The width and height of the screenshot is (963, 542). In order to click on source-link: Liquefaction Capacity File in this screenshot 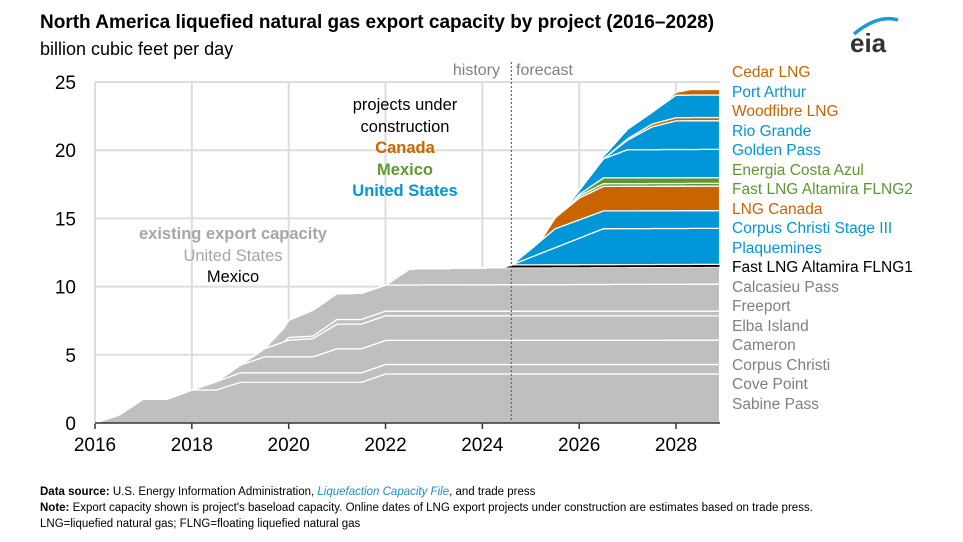, I will do `click(383, 492)`.